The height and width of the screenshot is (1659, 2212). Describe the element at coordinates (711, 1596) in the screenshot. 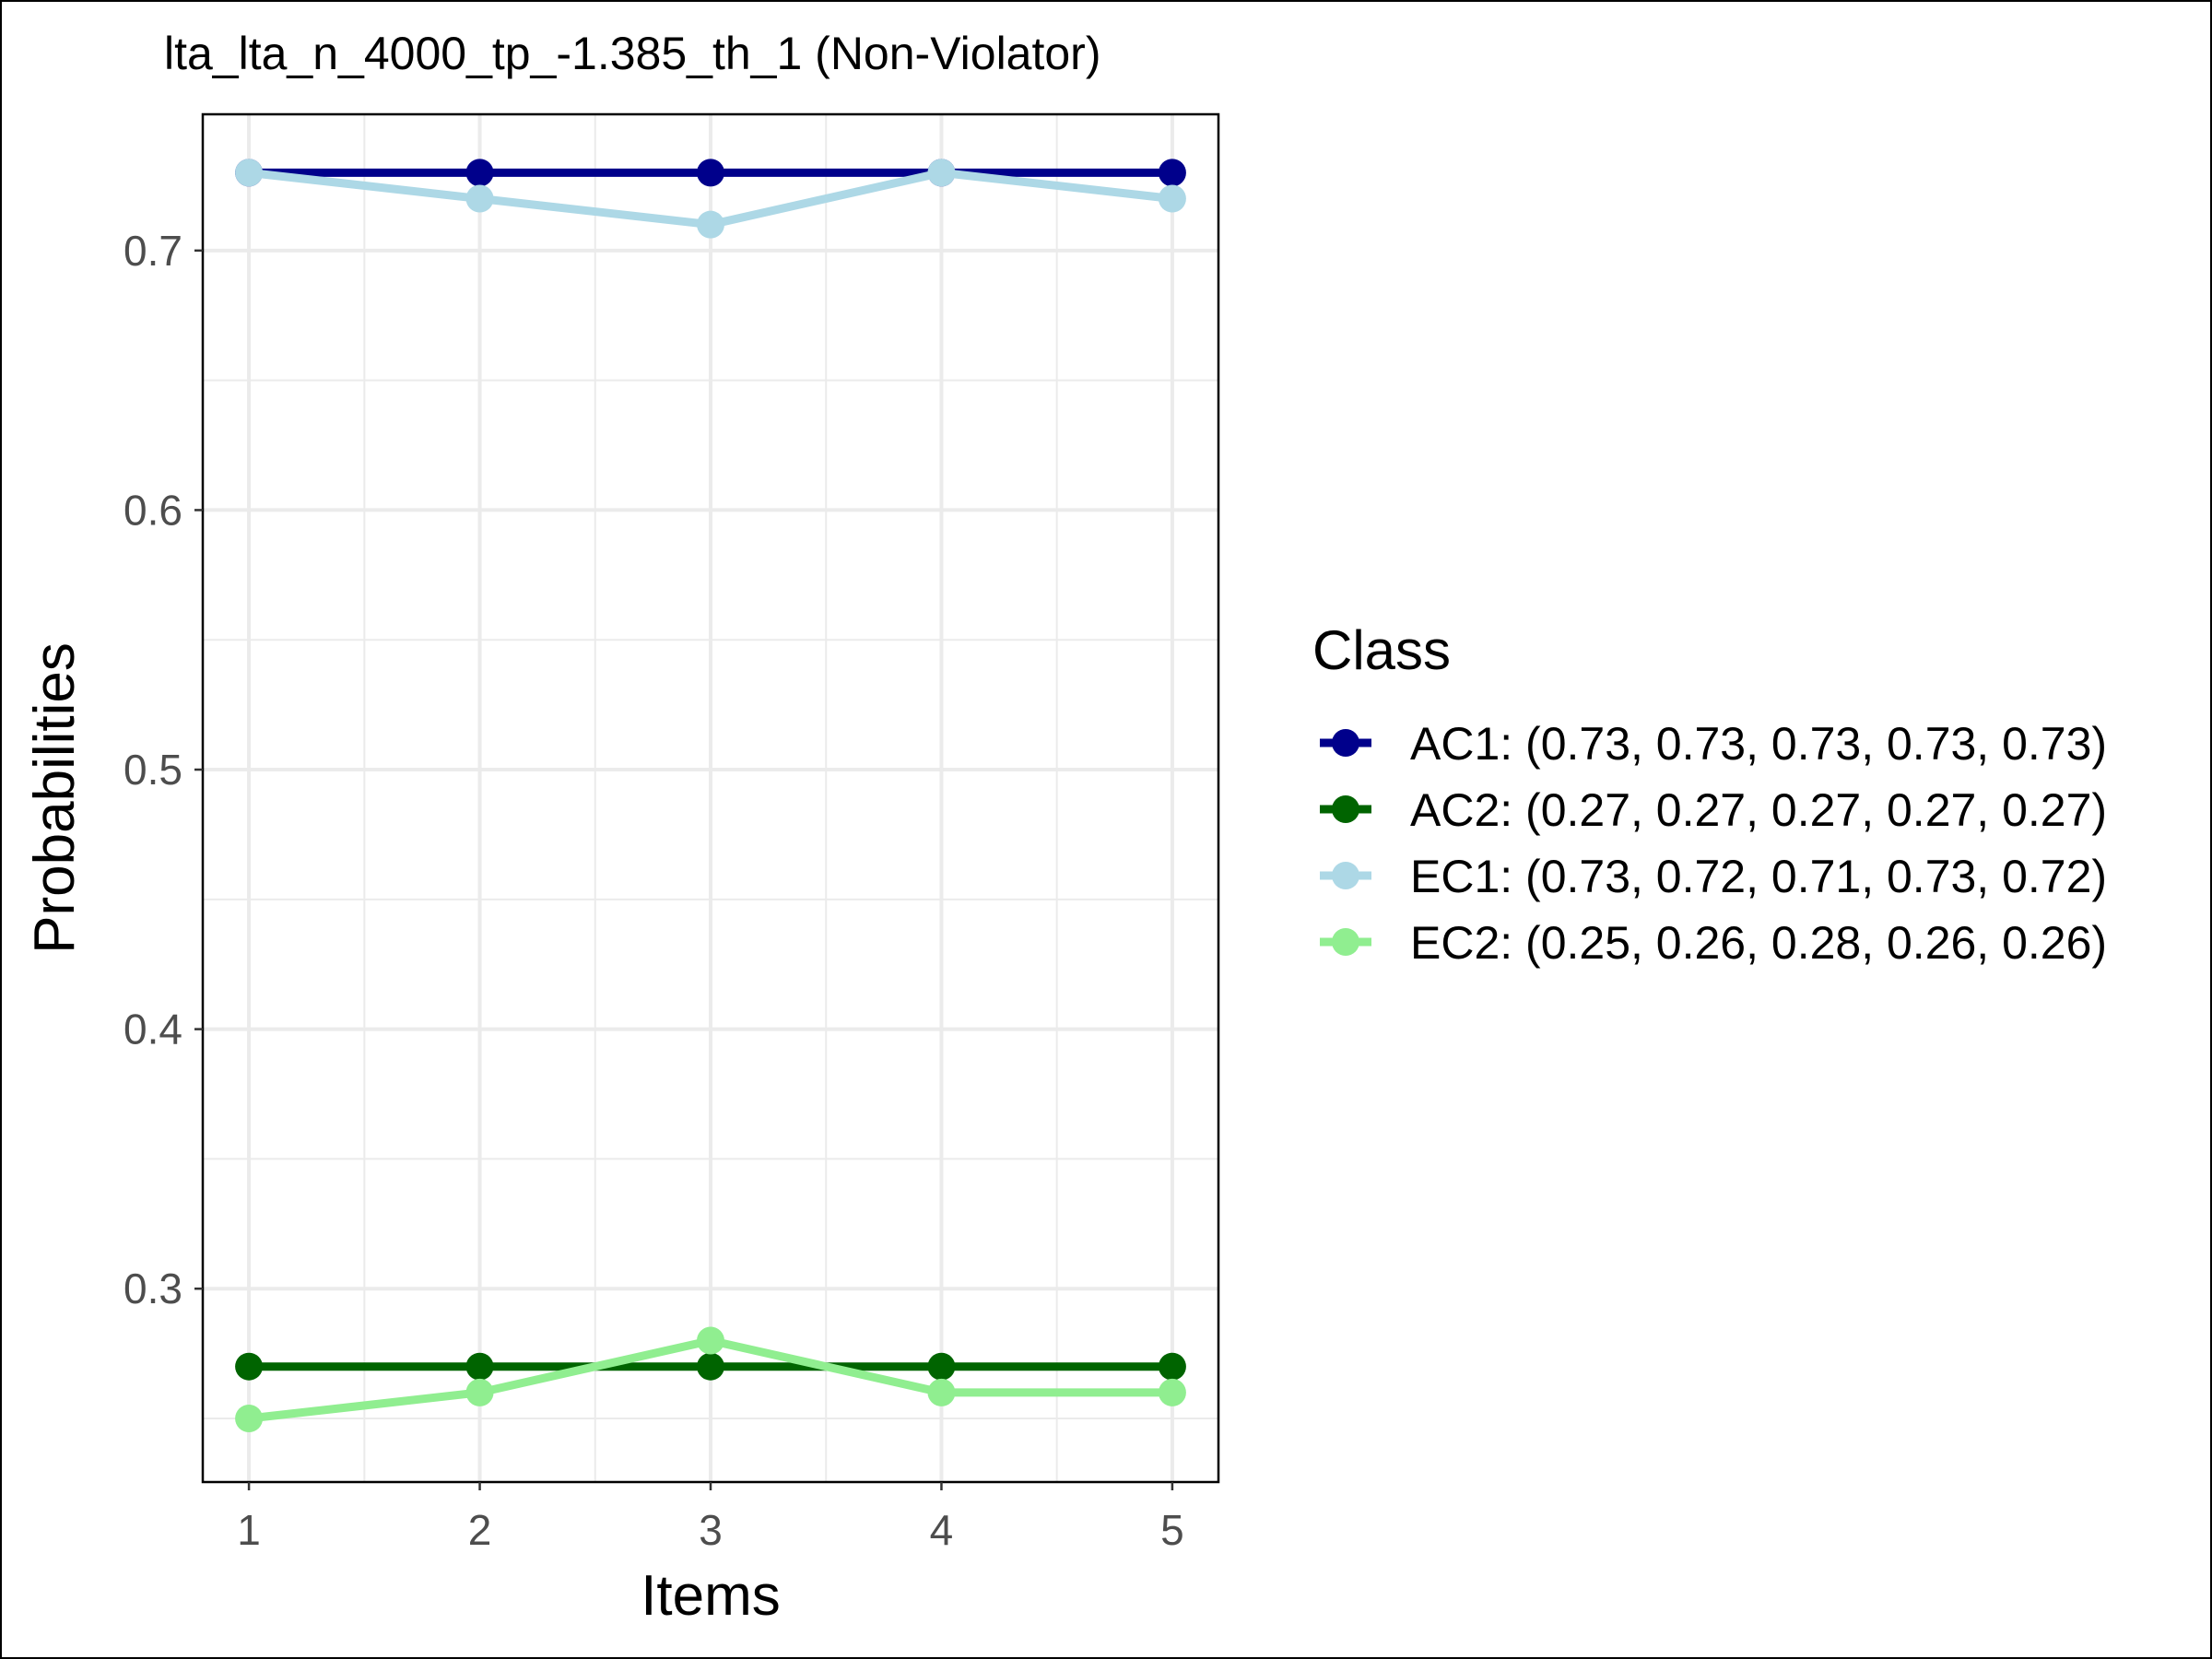

I see `x-axis-title: Items` at that location.